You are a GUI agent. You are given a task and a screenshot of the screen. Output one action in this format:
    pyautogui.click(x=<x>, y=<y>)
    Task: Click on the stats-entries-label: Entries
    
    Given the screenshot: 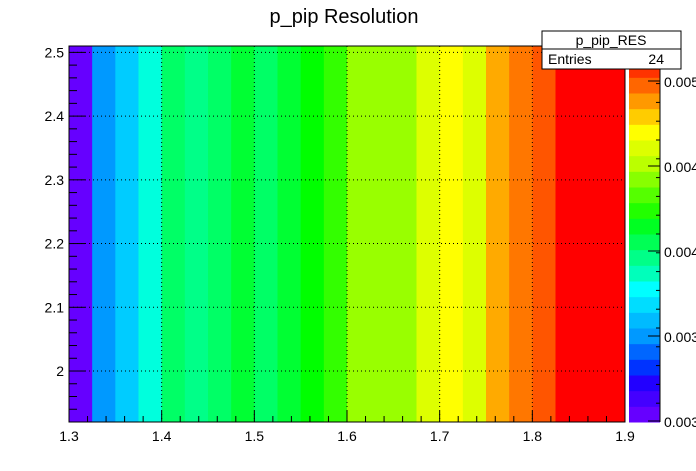 What is the action you would take?
    pyautogui.click(x=570, y=59)
    